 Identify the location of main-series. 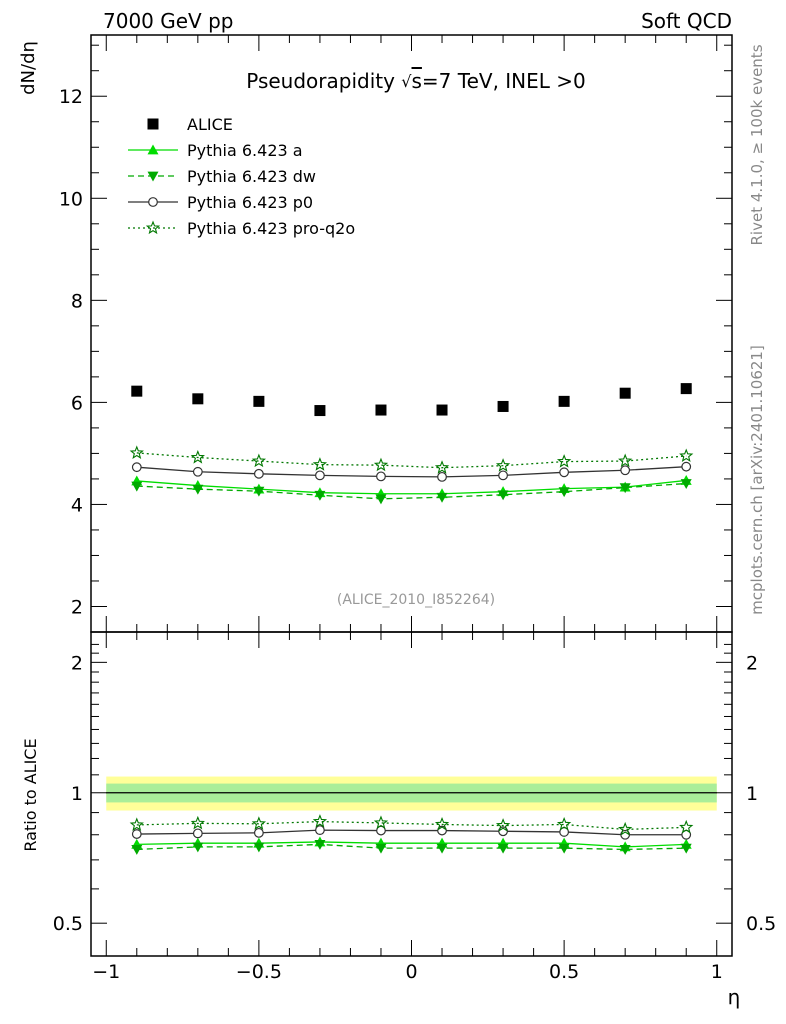
(411, 444).